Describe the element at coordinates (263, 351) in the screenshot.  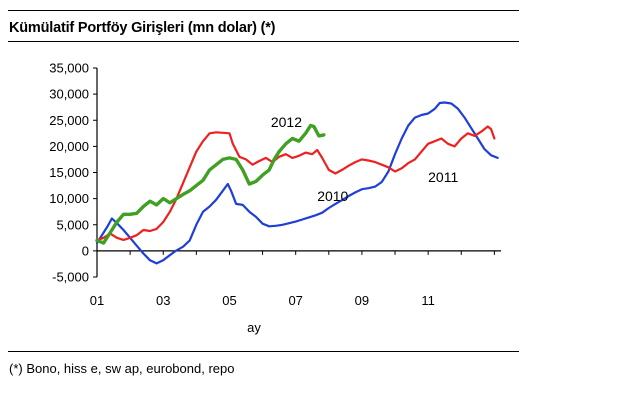
I see `footnote-rule` at that location.